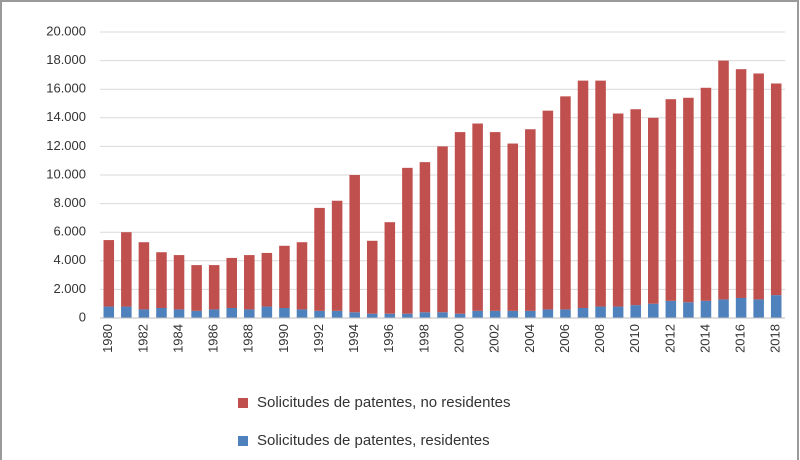  What do you see at coordinates (740, 338) in the screenshot?
I see `x-tick-label: 2016` at bounding box center [740, 338].